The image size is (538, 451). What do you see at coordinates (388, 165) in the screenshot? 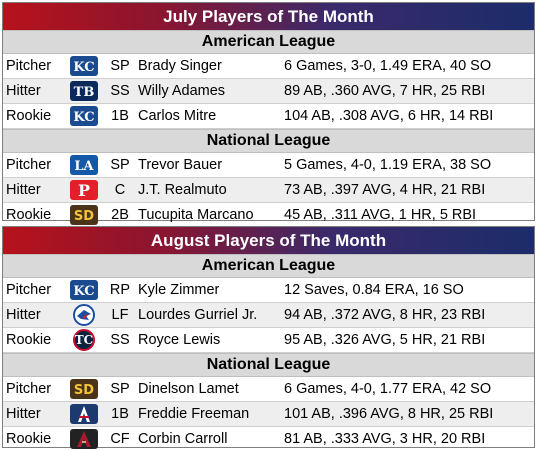
I see `player-stats: 5 Games, 4-0, 1.19 ERA, 38 SO` at bounding box center [388, 165].